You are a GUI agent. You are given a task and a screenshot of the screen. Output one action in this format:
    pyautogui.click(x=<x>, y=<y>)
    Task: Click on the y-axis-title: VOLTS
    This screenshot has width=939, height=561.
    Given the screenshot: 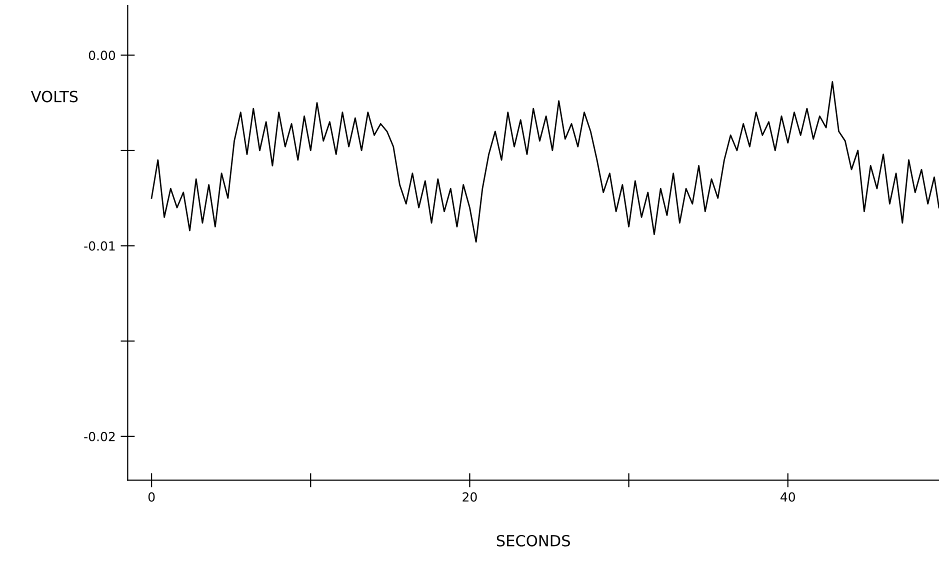 What is the action you would take?
    pyautogui.click(x=54, y=96)
    